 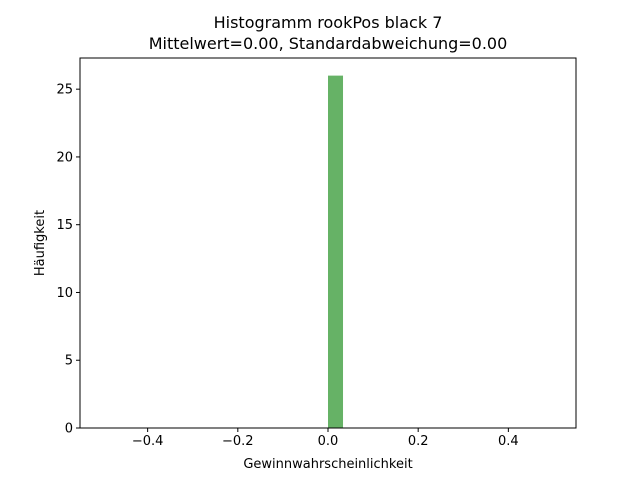 I want to click on x-tick-label: −0.4, so click(x=148, y=441).